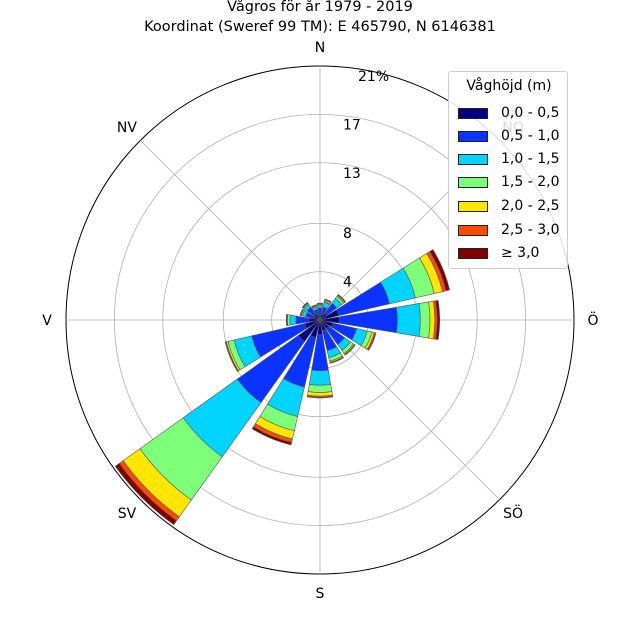 The width and height of the screenshot is (640, 640). What do you see at coordinates (328, 300) in the screenshot?
I see `rose-bar-NNO` at bounding box center [328, 300].